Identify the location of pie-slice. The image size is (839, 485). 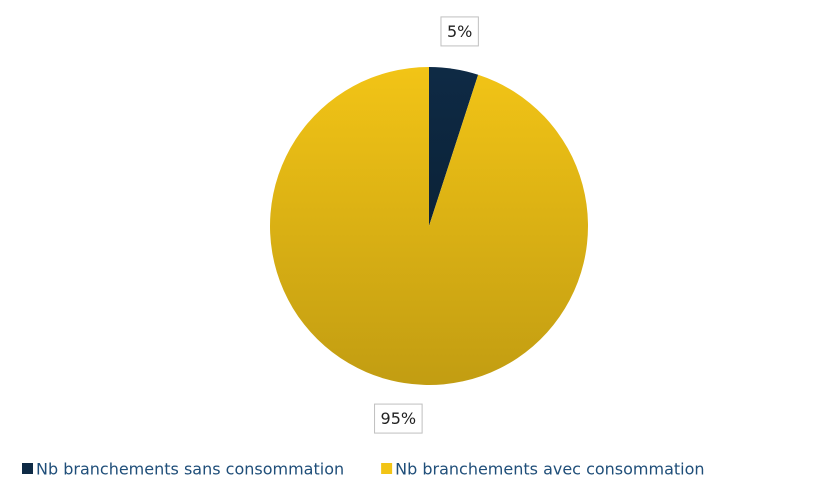
(454, 146).